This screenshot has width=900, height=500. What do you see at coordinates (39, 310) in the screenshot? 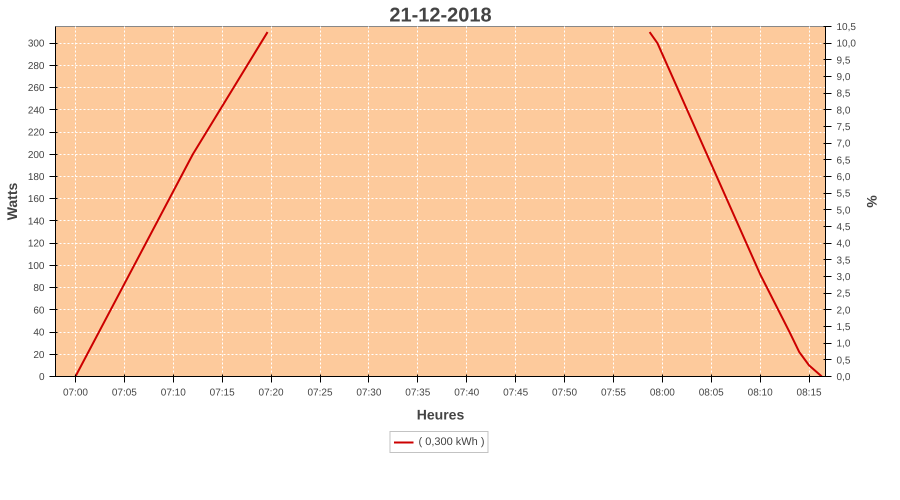
I see `y-tick-label: 60` at bounding box center [39, 310].